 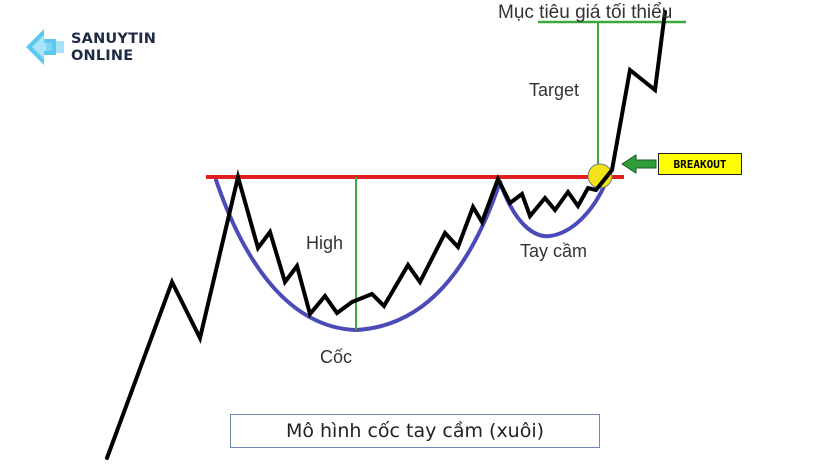 What do you see at coordinates (358, 255) in the screenshot?
I see `cup-curve` at bounding box center [358, 255].